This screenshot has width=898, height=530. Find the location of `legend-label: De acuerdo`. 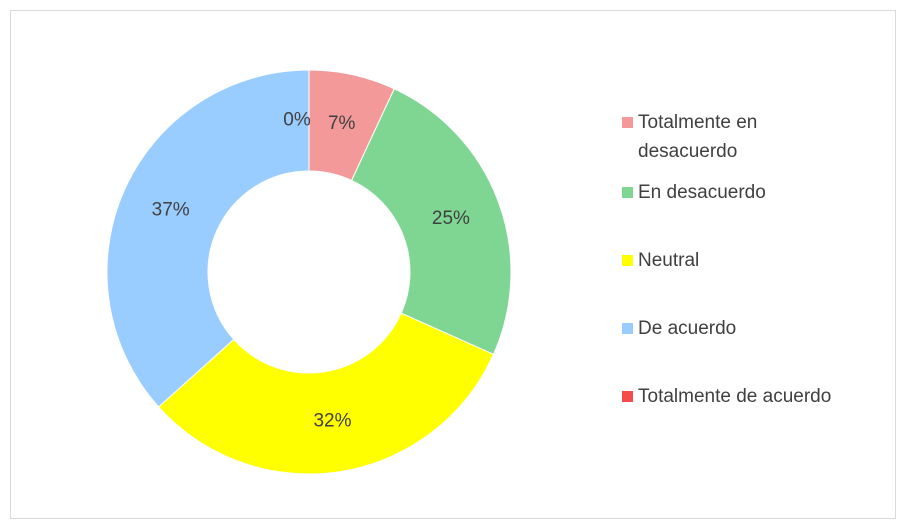

legend-label: De acuerdo is located at coordinates (687, 328).